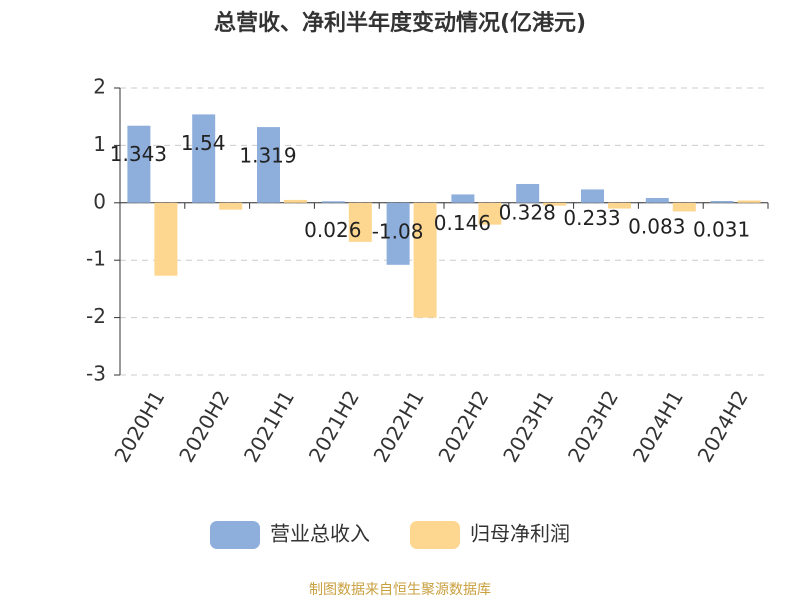 Image resolution: width=800 pixels, height=600 pixels. I want to click on y-tick-label: -1, so click(96, 259).